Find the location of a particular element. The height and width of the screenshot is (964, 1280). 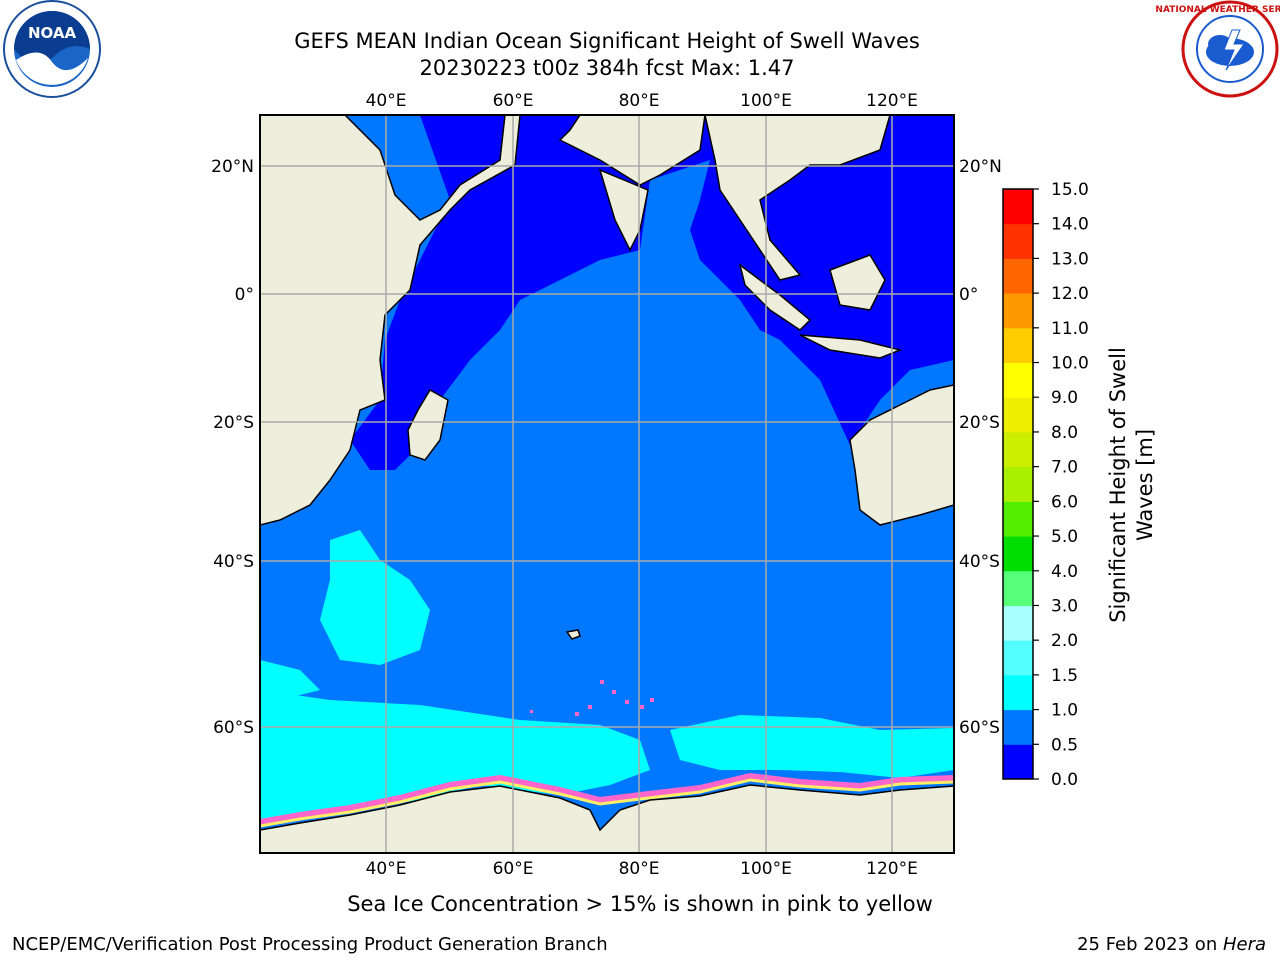

colorbar-frame is located at coordinates (1018, 484).